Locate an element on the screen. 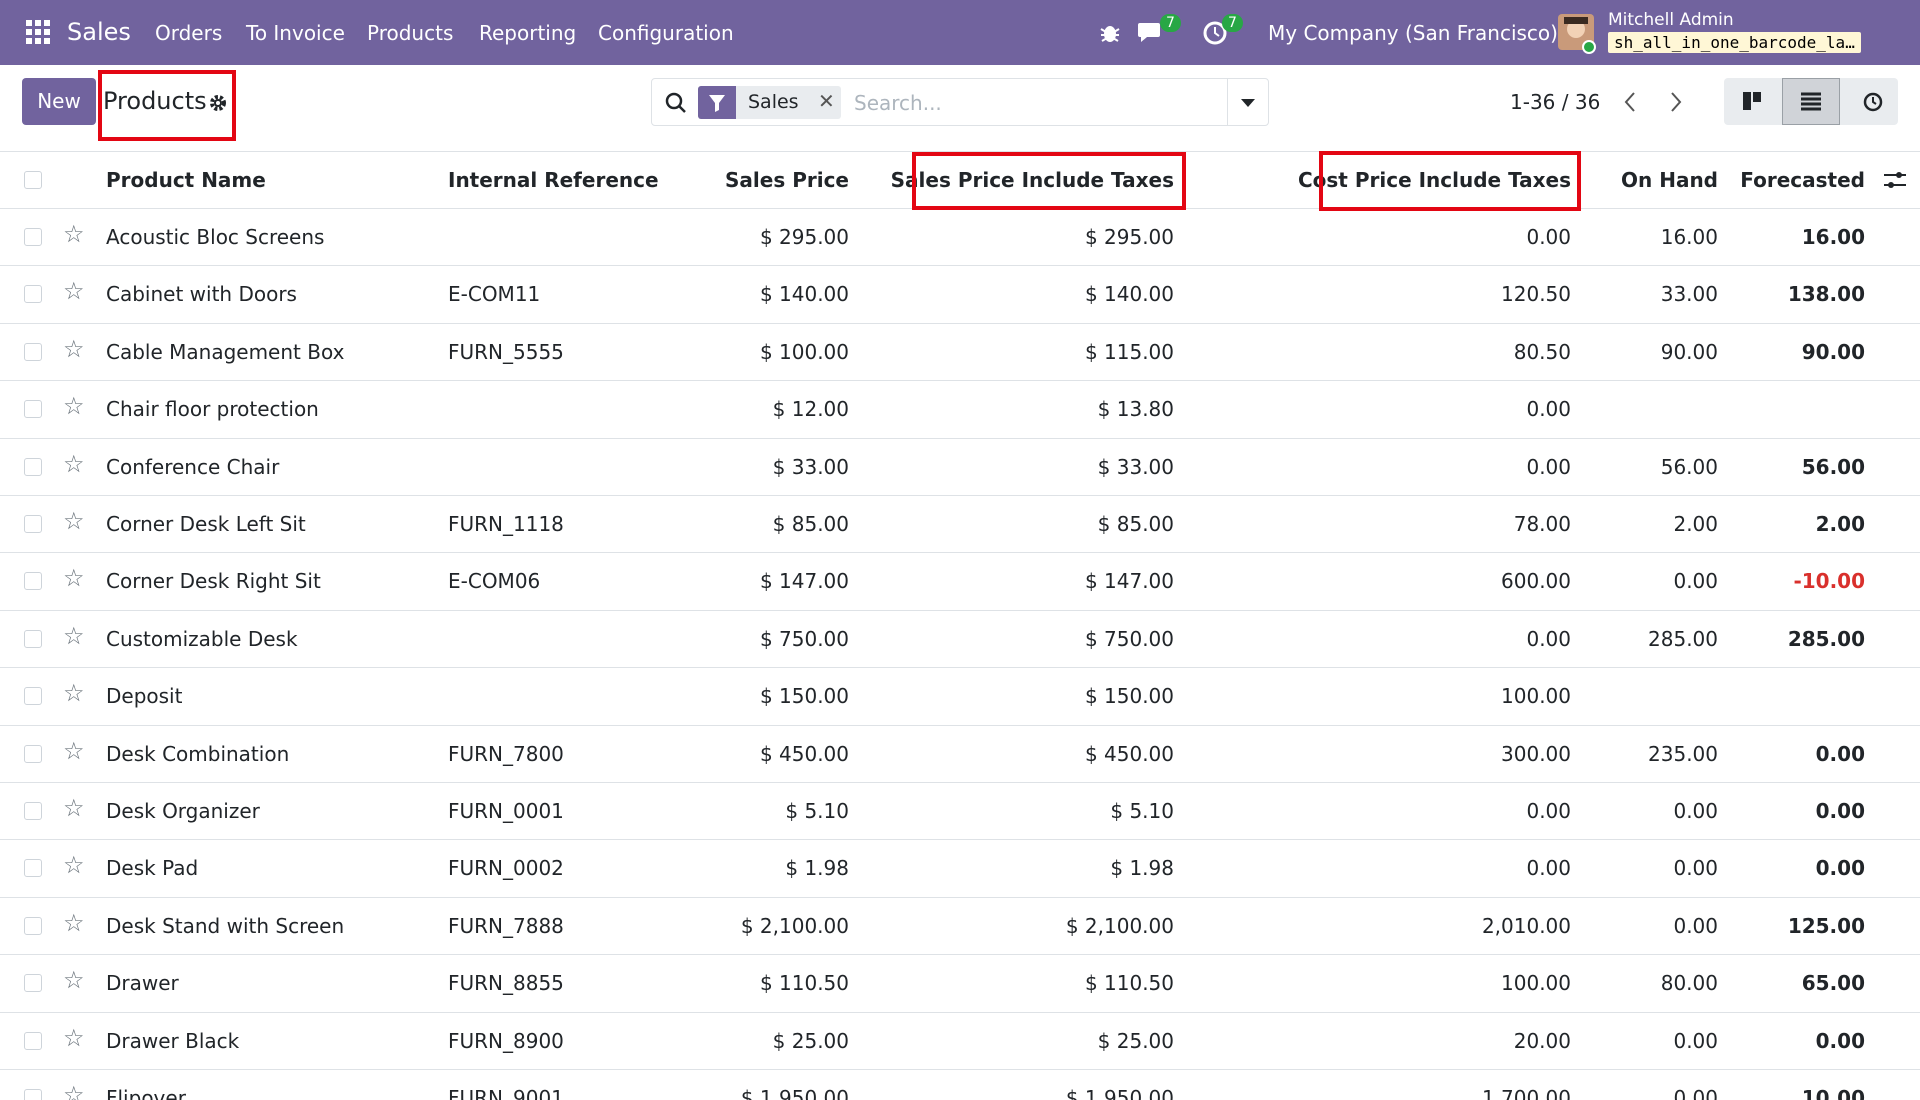 The height and width of the screenshot is (1100, 1920). table-cell: Conference Chair is located at coordinates (193, 466).